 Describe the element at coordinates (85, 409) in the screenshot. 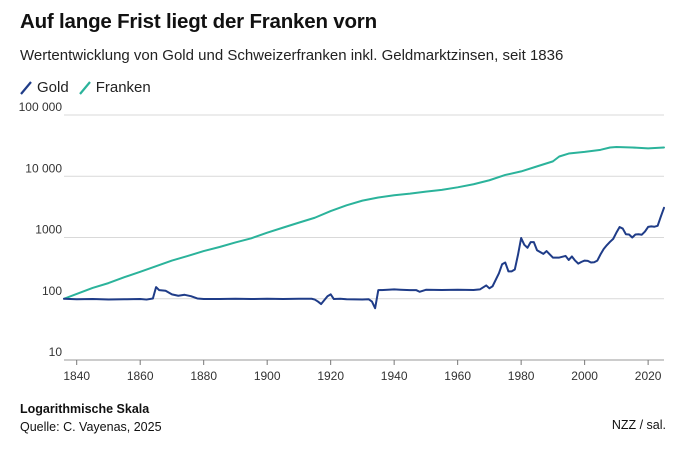

I see `scale-note: Logarithmische Skala` at that location.